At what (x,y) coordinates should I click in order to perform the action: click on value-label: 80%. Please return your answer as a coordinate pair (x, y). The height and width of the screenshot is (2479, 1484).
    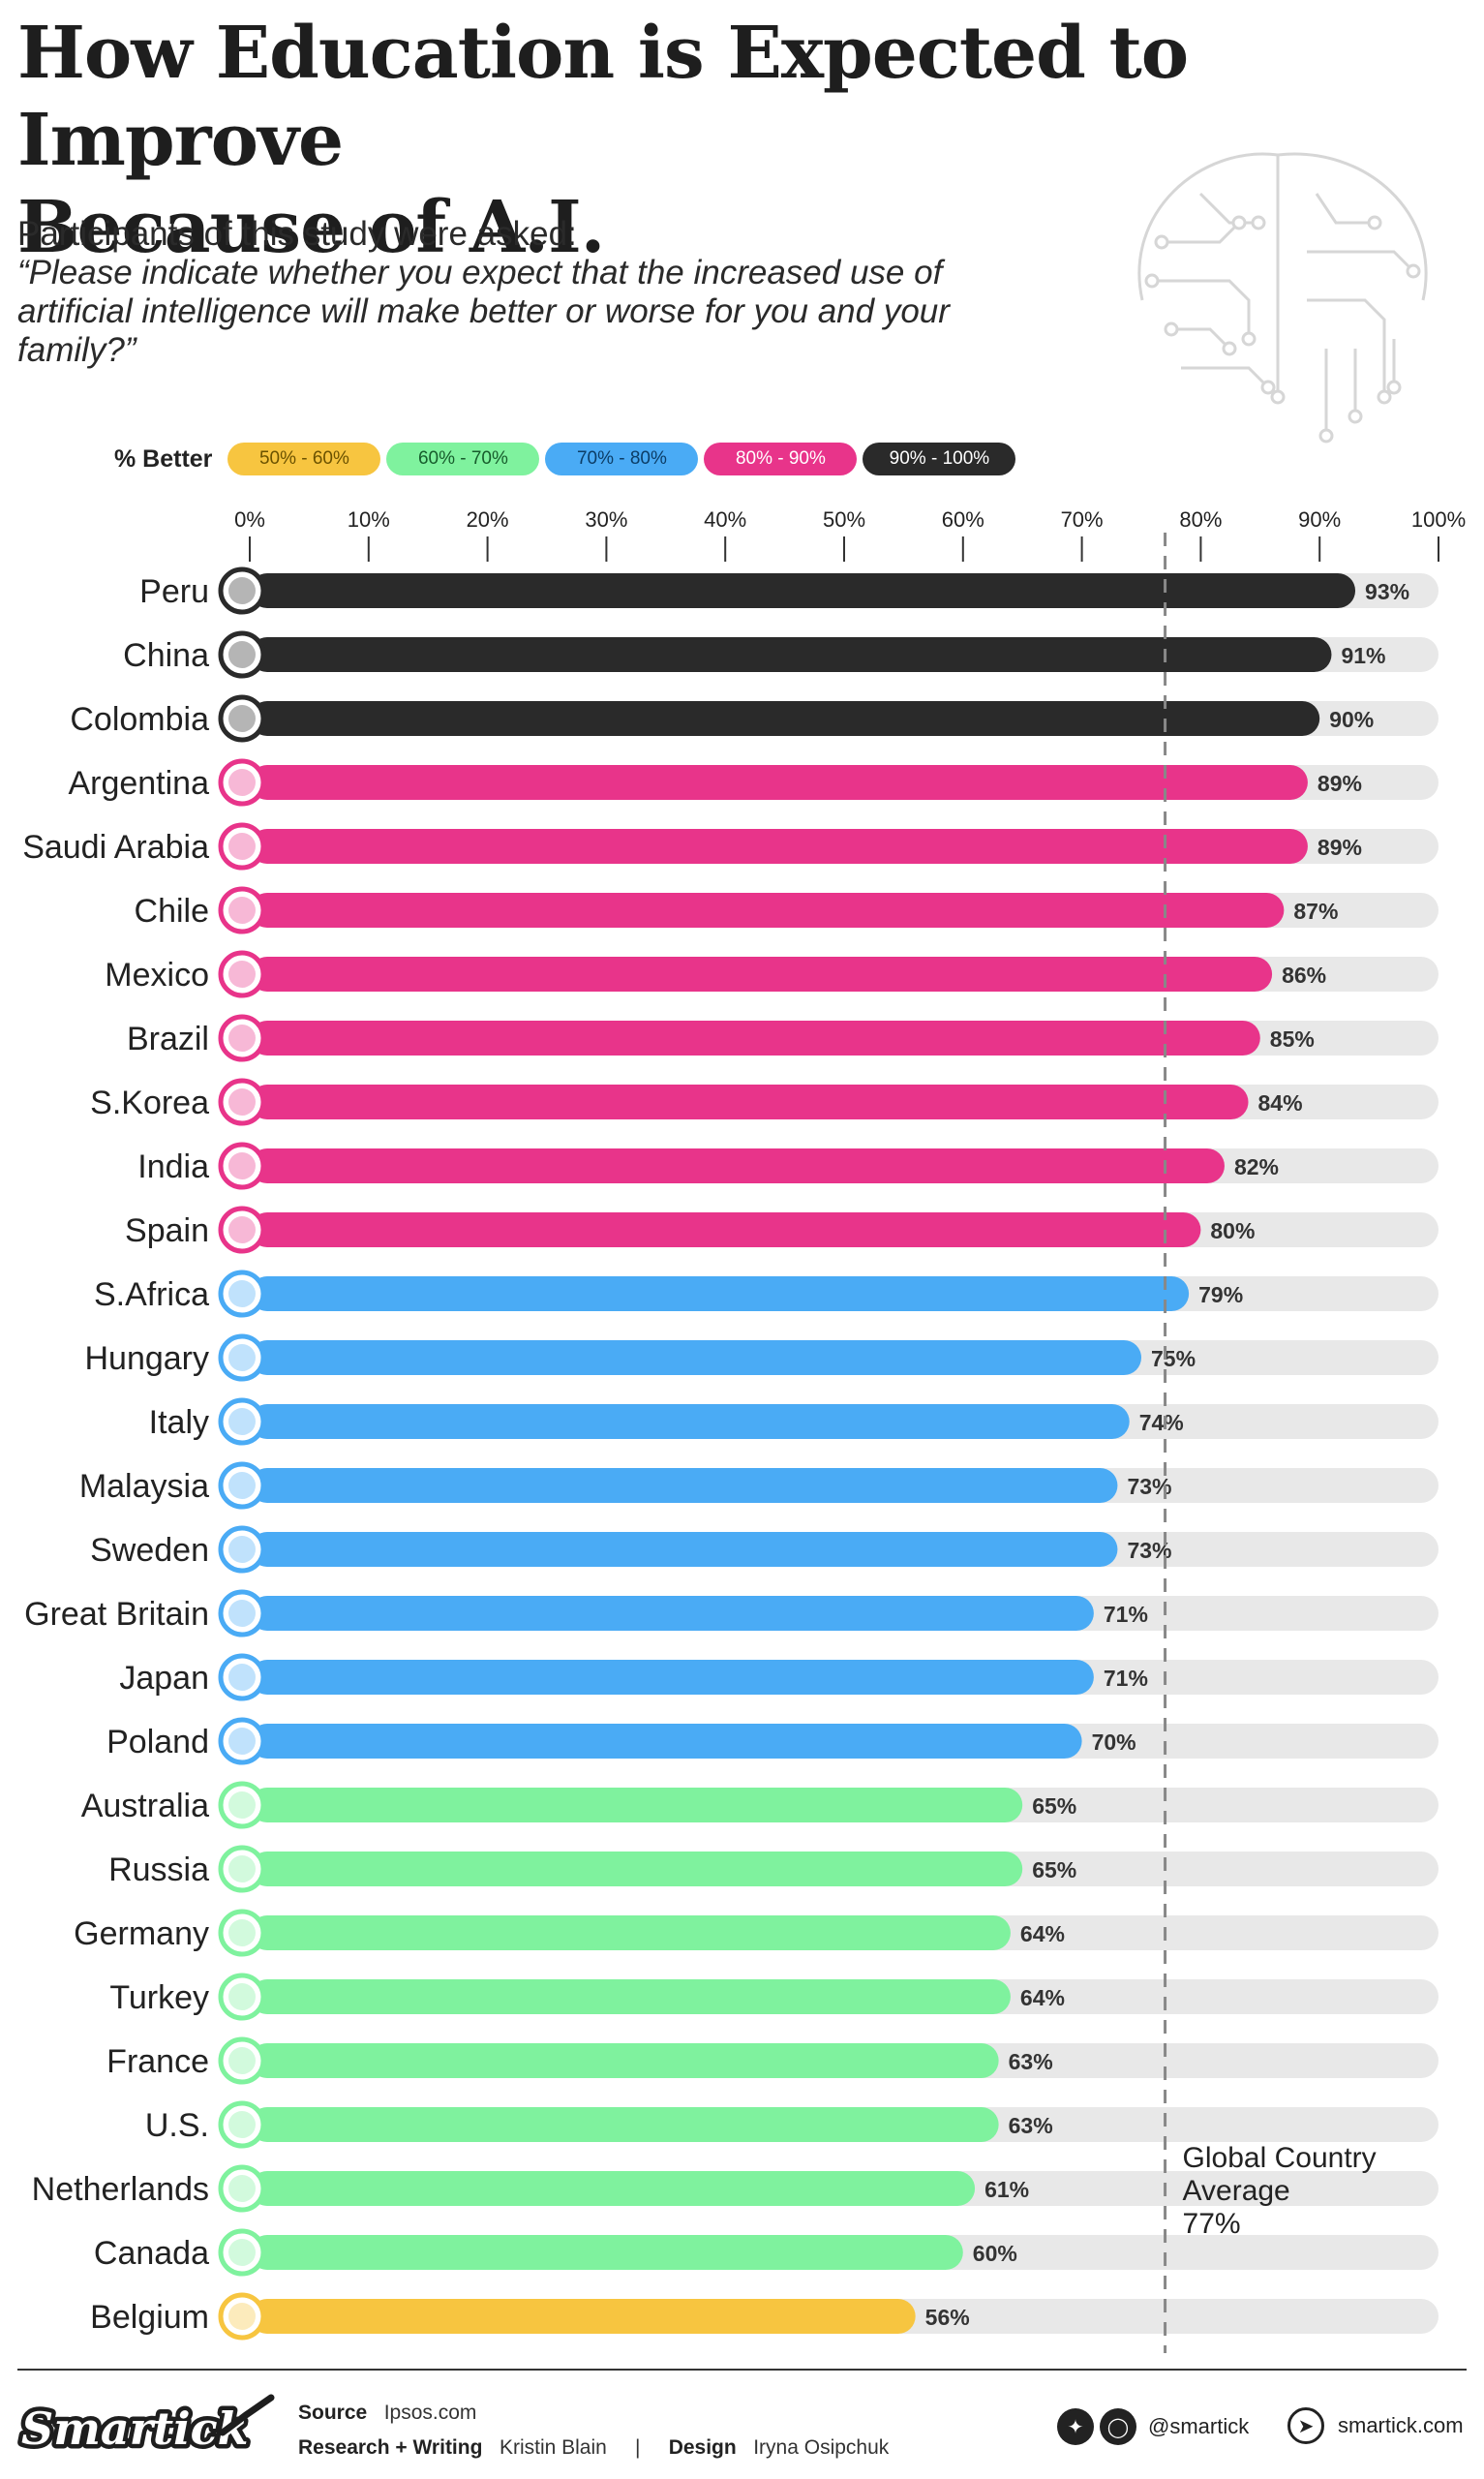
    Looking at the image, I should click on (1232, 1230).